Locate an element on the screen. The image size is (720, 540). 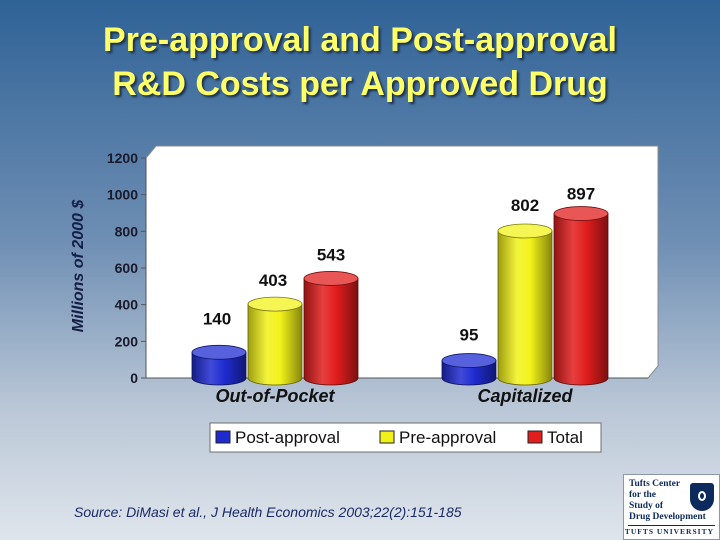
legend-swatch-post-approval is located at coordinates (223, 437).